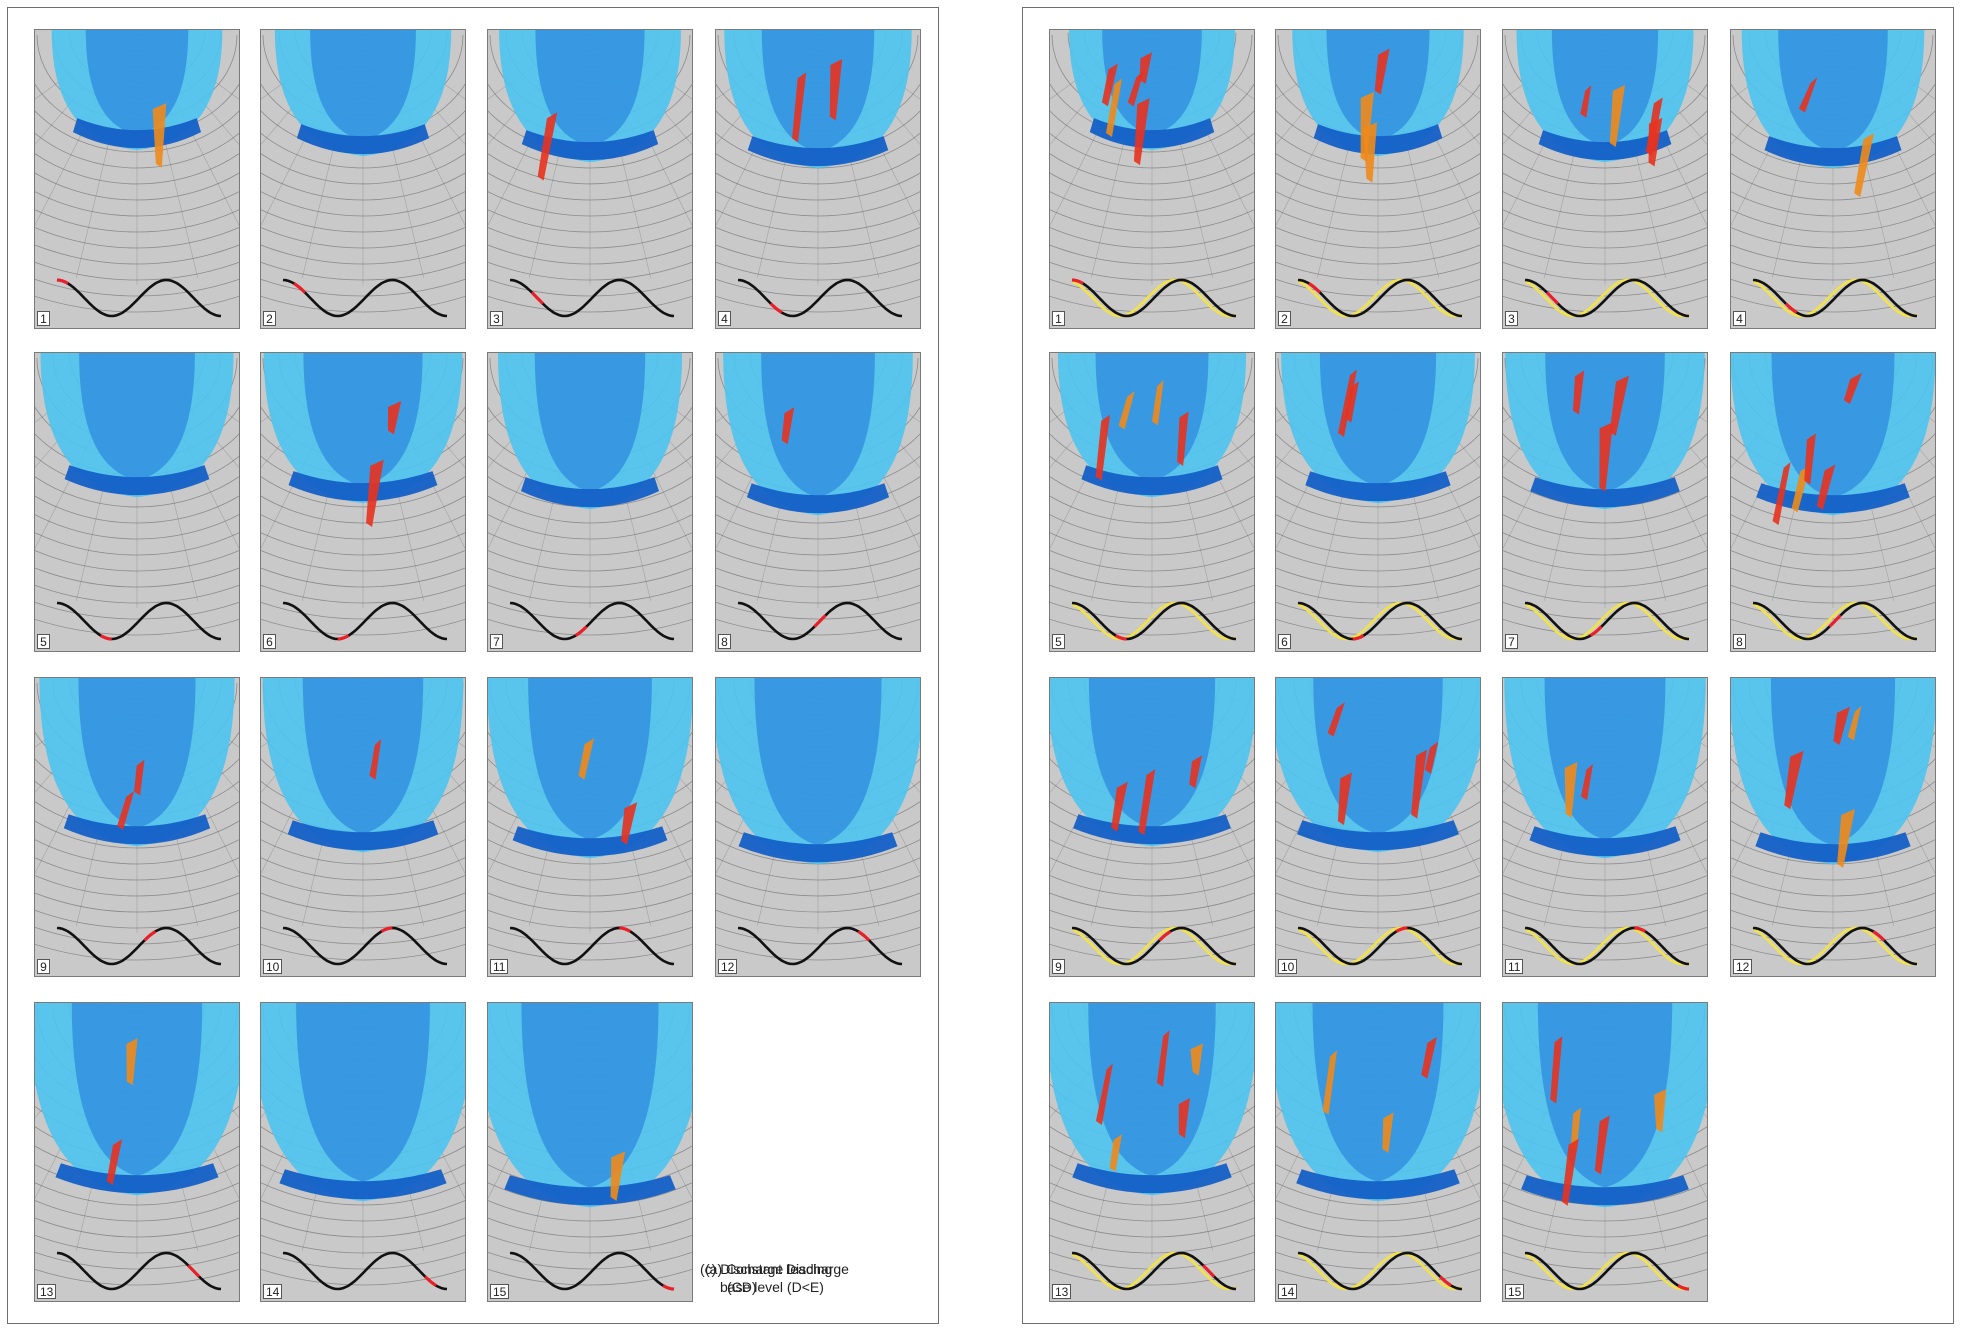 This screenshot has width=1961, height=1331. I want to click on panel-number: 11, so click(1514, 966).